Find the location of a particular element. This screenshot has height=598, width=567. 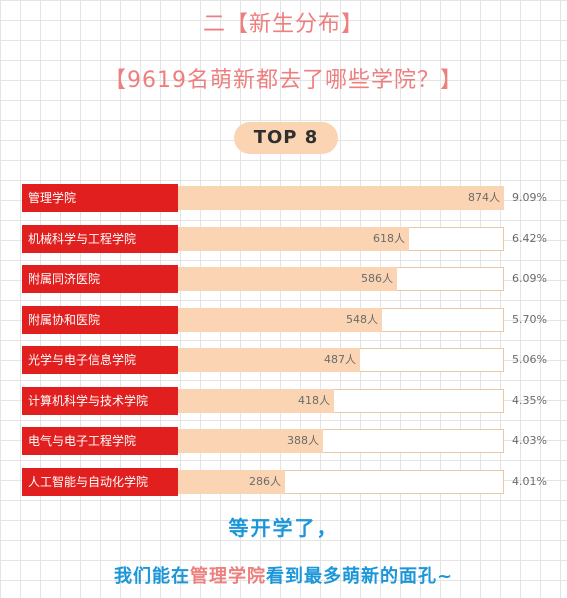

bar-row: 机械科学与工程学院 618人 6.42% is located at coordinates (292, 239).